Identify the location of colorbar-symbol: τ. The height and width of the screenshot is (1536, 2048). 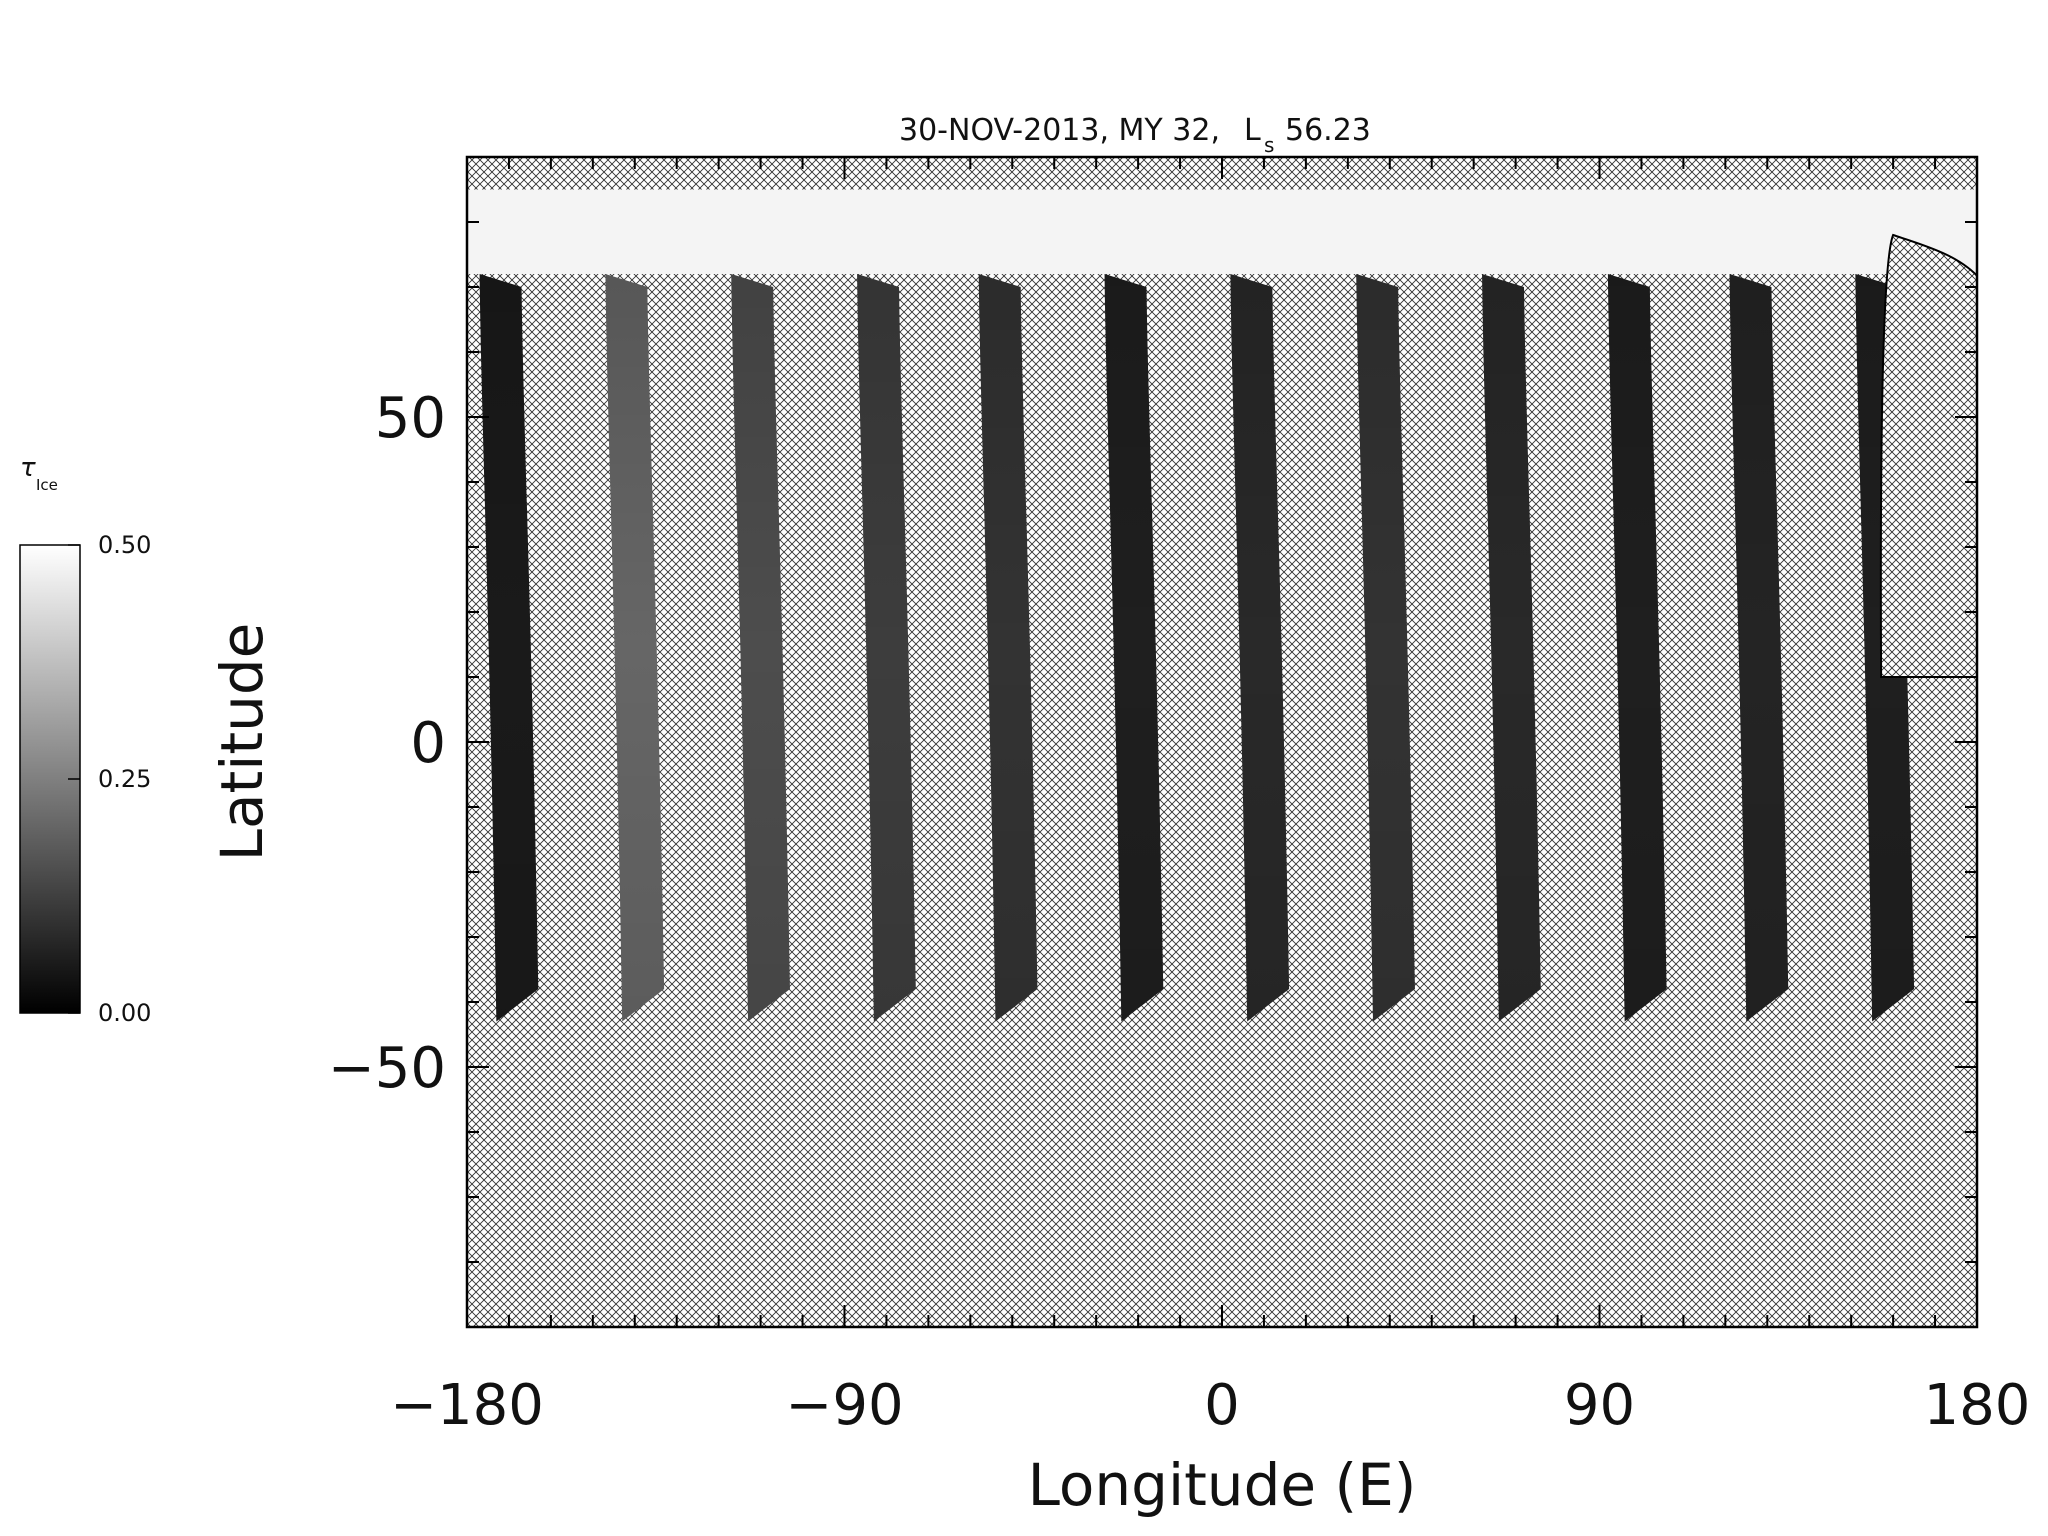
(28, 468).